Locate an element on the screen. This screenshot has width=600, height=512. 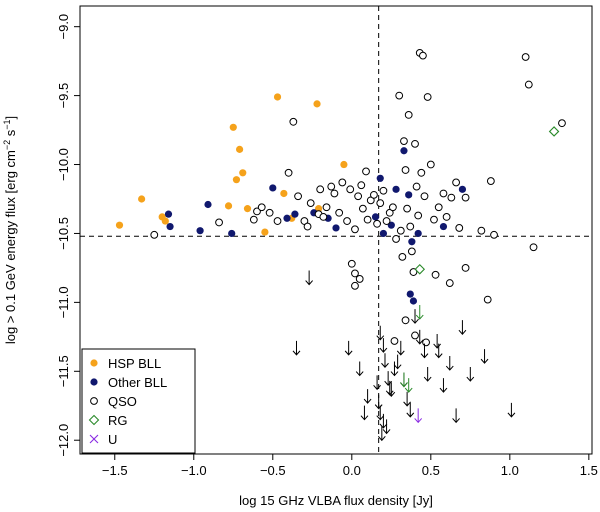
legend-marker-u is located at coordinates (94, 439).